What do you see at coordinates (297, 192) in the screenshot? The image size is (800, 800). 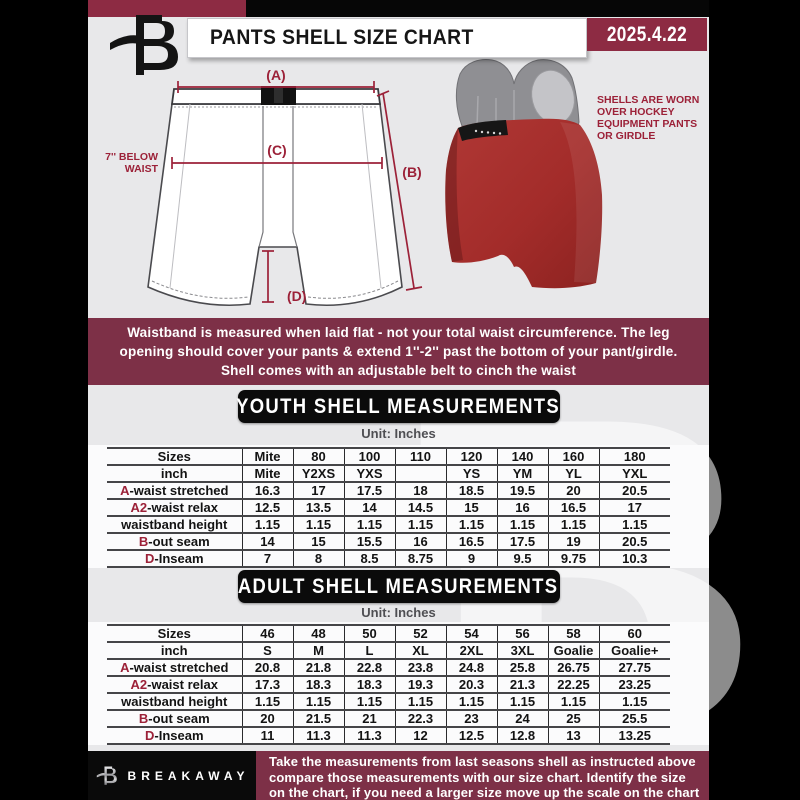 I see `measurement-arrows` at bounding box center [297, 192].